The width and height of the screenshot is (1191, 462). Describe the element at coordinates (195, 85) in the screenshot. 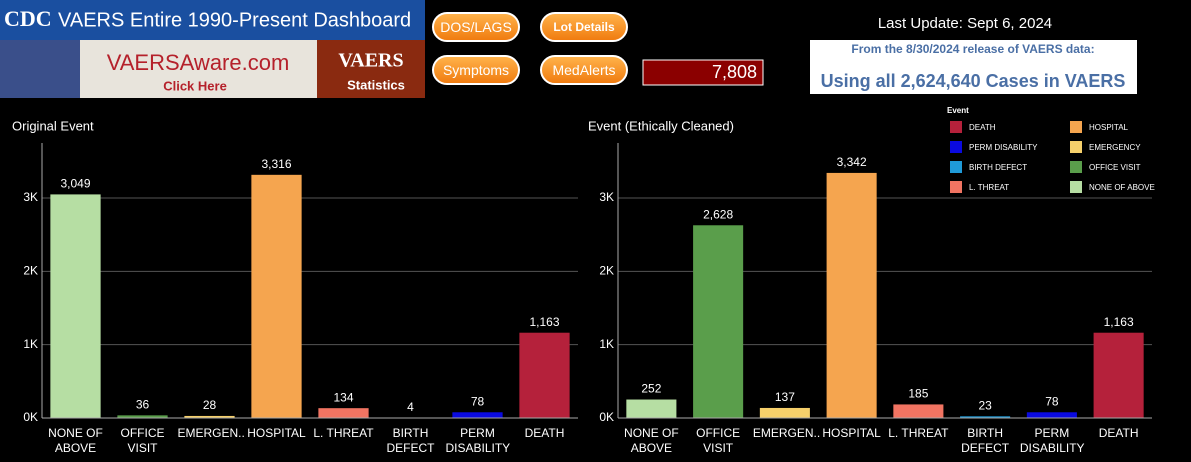

I see `banner-sub: Click Here` at that location.